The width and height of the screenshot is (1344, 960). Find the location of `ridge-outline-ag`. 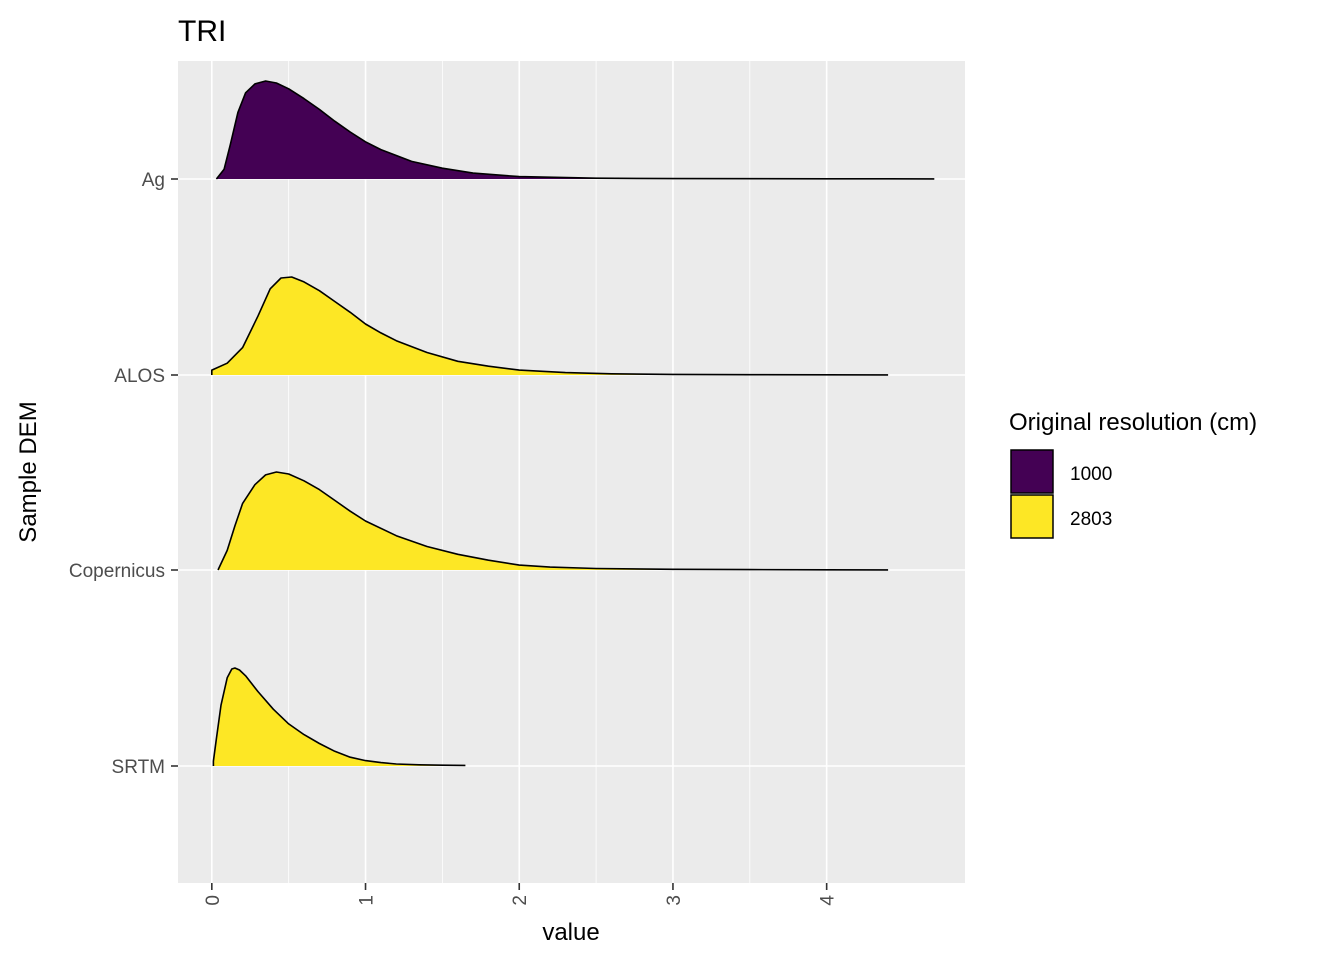

ridge-outline-ag is located at coordinates (575, 130).